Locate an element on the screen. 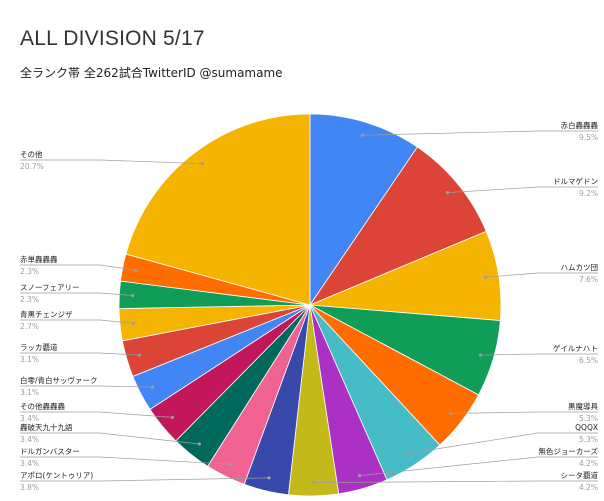 This screenshot has width=604, height=501. slice-percent: 9.5% is located at coordinates (588, 137).